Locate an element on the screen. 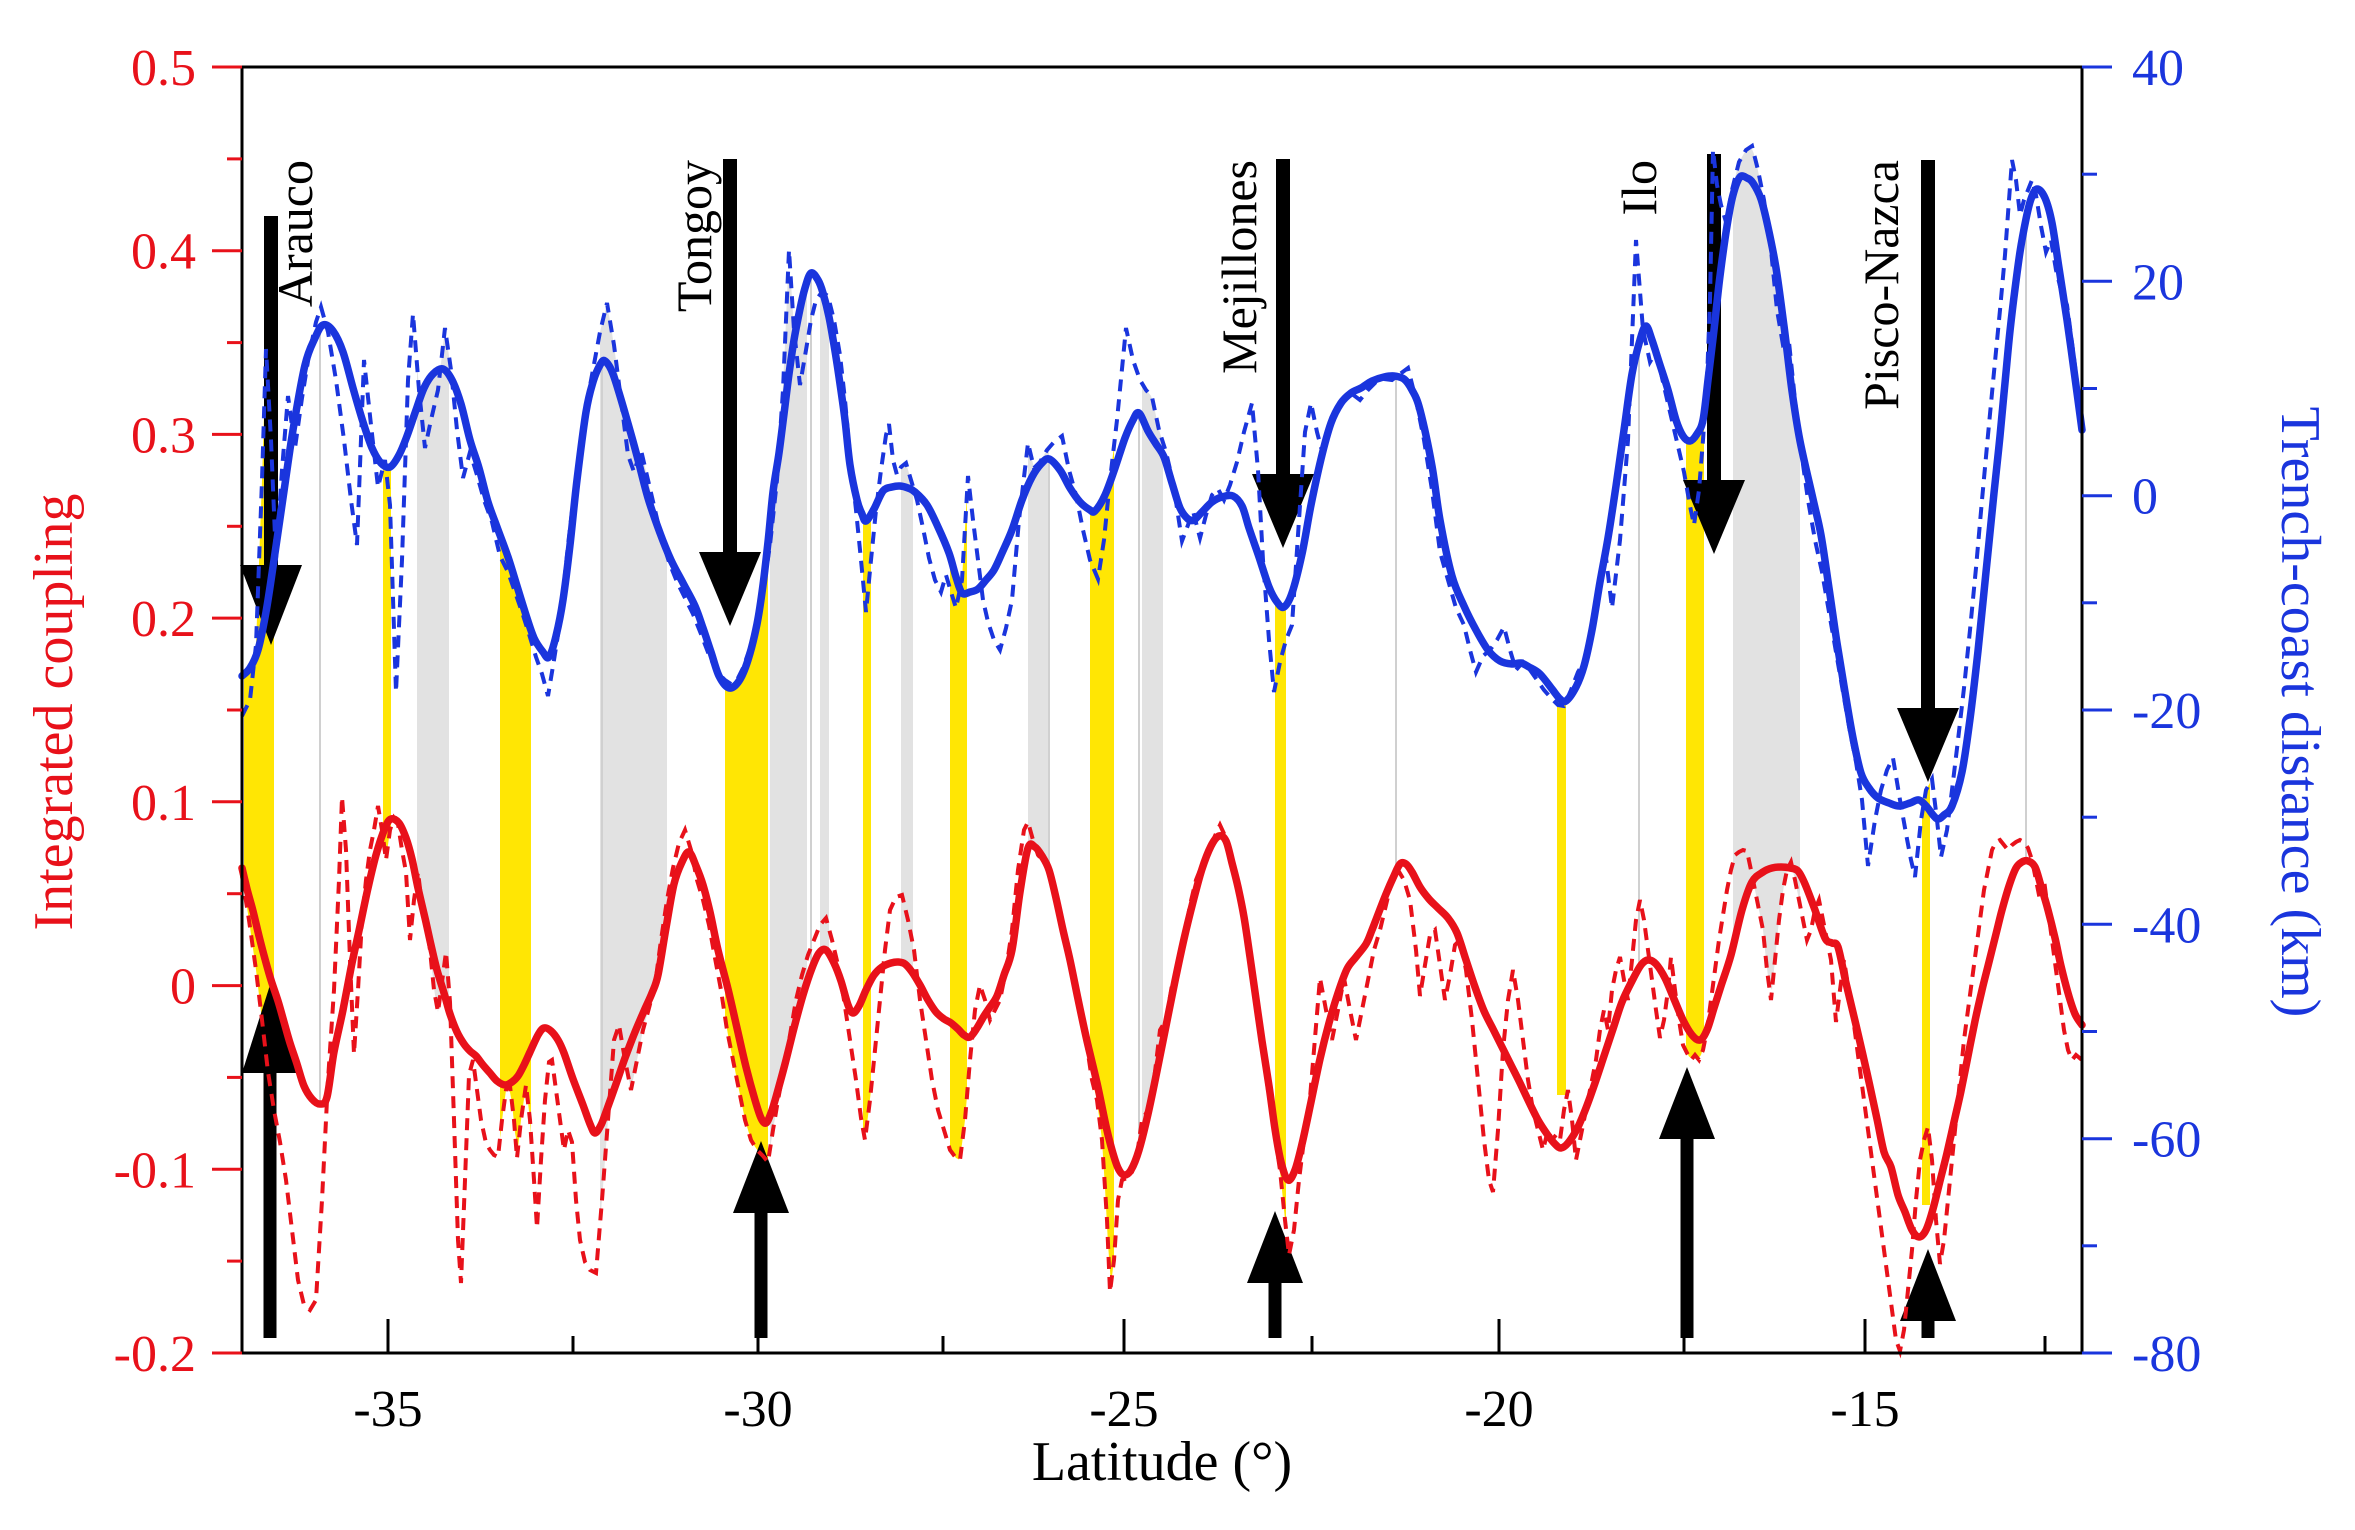  svg-text: 0.4 is located at coordinates (163, 252).